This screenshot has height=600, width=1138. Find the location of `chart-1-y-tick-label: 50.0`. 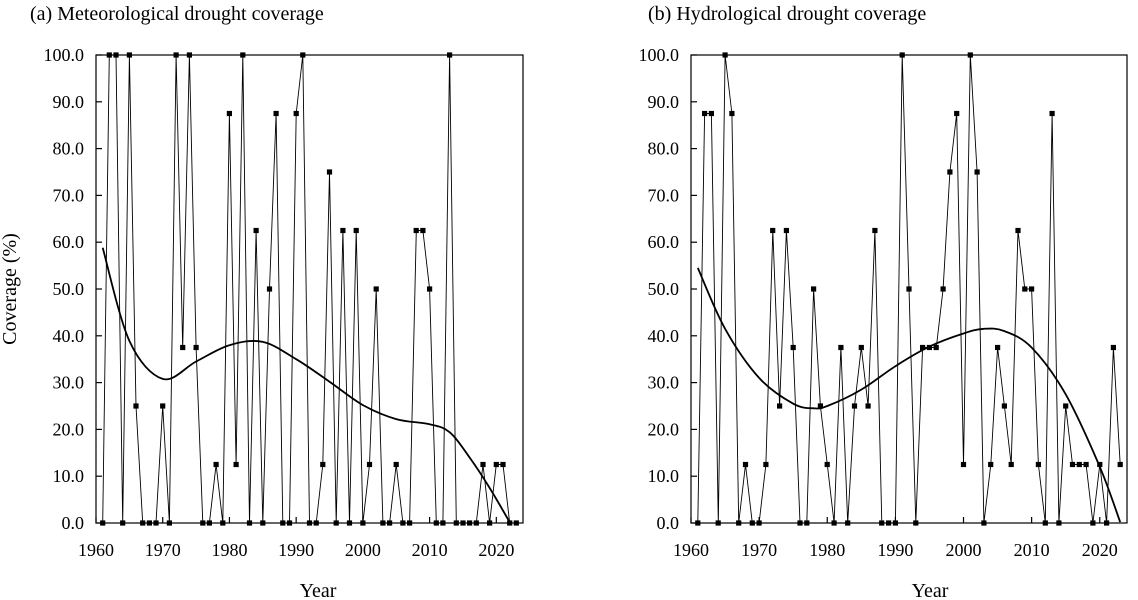

chart-1-y-tick-label: 50.0 is located at coordinates (664, 289).